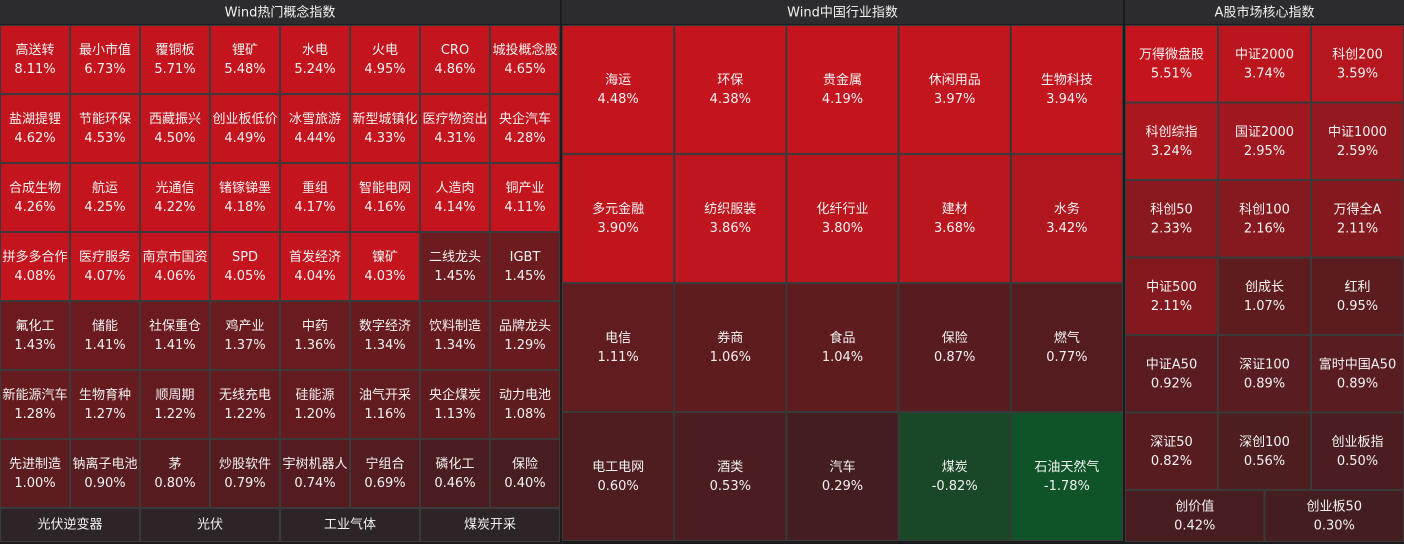  What do you see at coordinates (384, 276) in the screenshot?
I see `tile-value: 4.03%` at bounding box center [384, 276].